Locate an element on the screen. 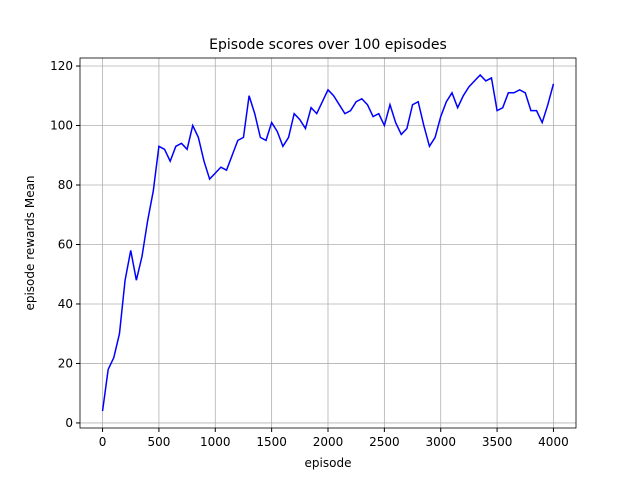  y-tick-label: 100 is located at coordinates (61, 126).